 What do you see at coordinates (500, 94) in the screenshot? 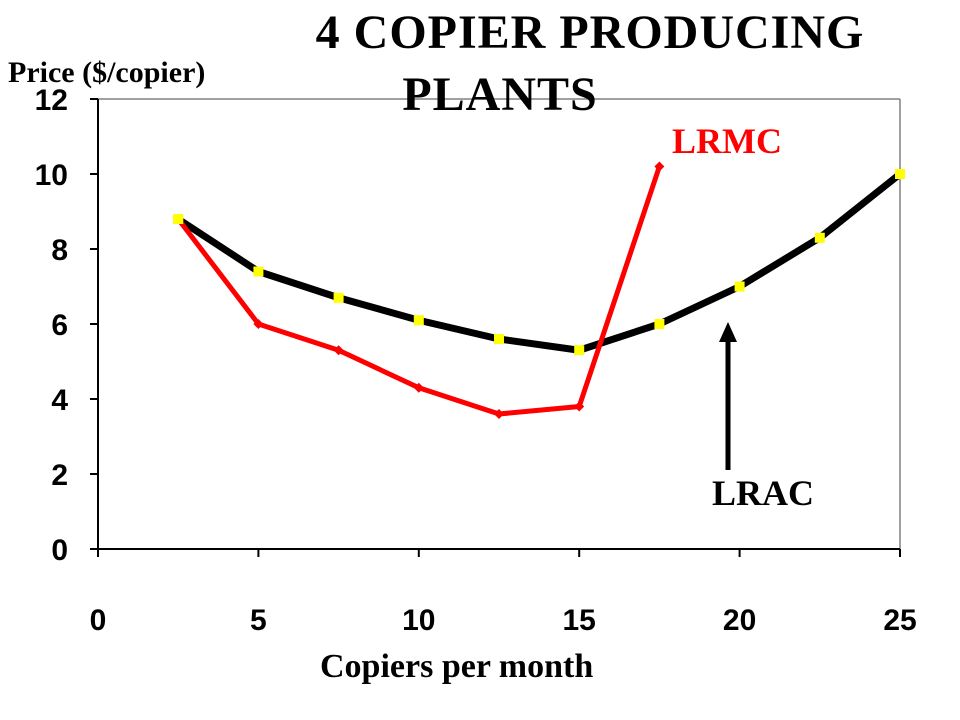
I see `chart-title-line2: PLANTS` at bounding box center [500, 94].